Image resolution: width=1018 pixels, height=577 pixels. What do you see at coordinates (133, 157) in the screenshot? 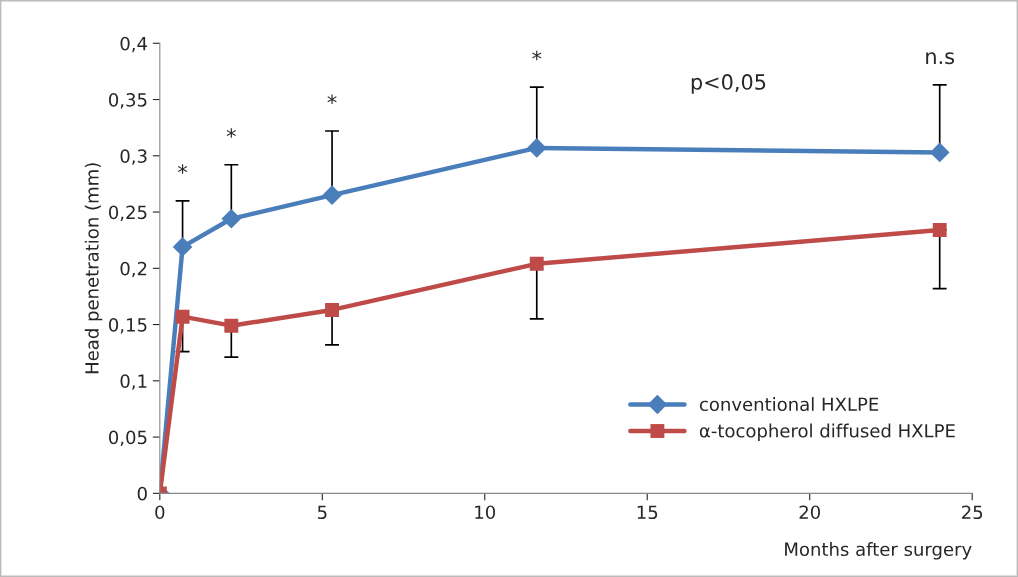
I see `y-tick-label: 0,3` at bounding box center [133, 157].